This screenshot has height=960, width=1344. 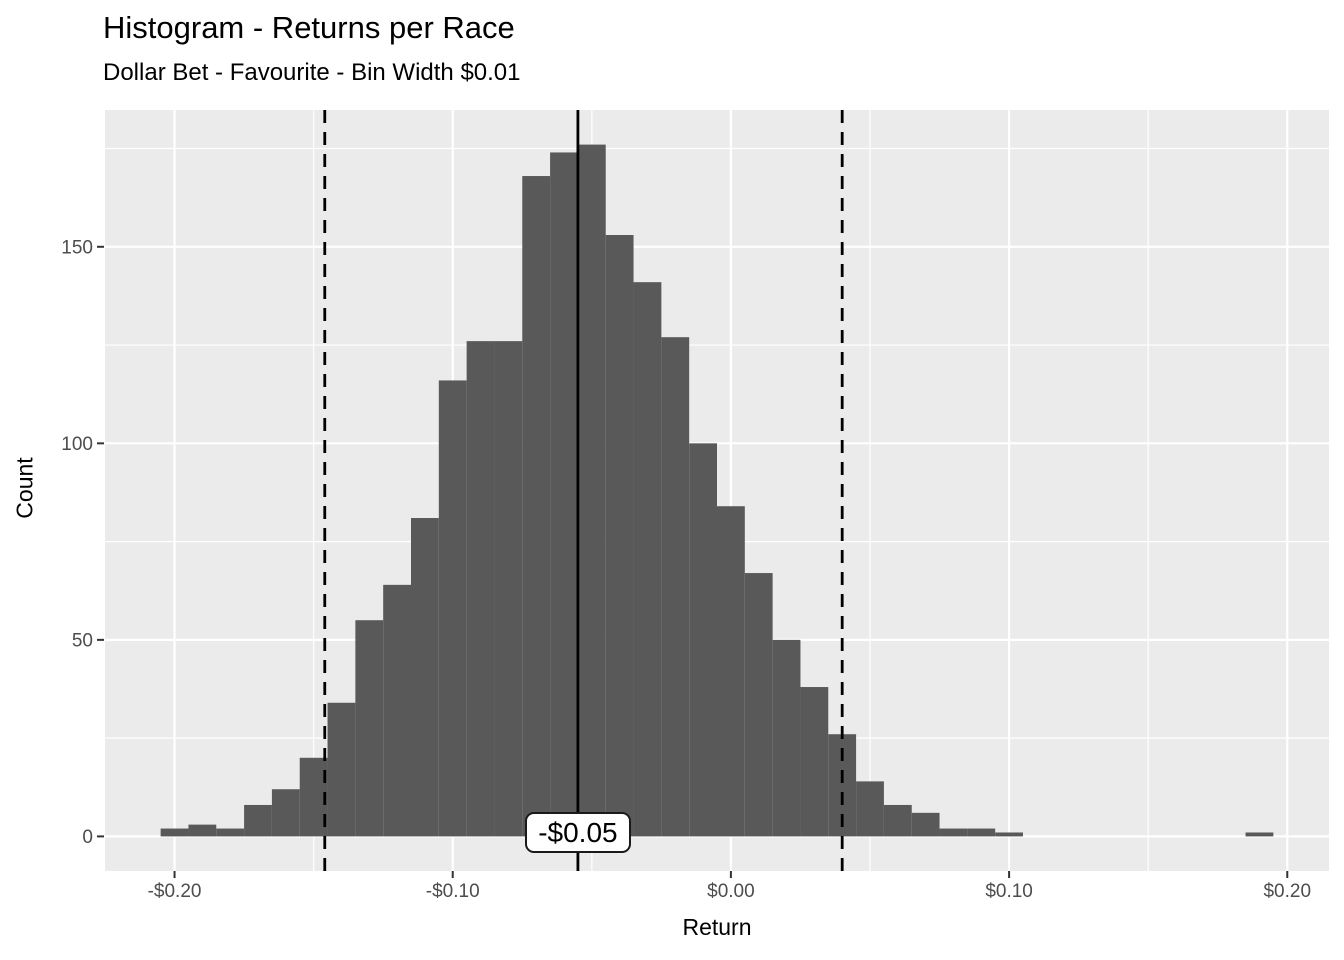 What do you see at coordinates (577, 832) in the screenshot?
I see `mean-value-label: -$0.05` at bounding box center [577, 832].